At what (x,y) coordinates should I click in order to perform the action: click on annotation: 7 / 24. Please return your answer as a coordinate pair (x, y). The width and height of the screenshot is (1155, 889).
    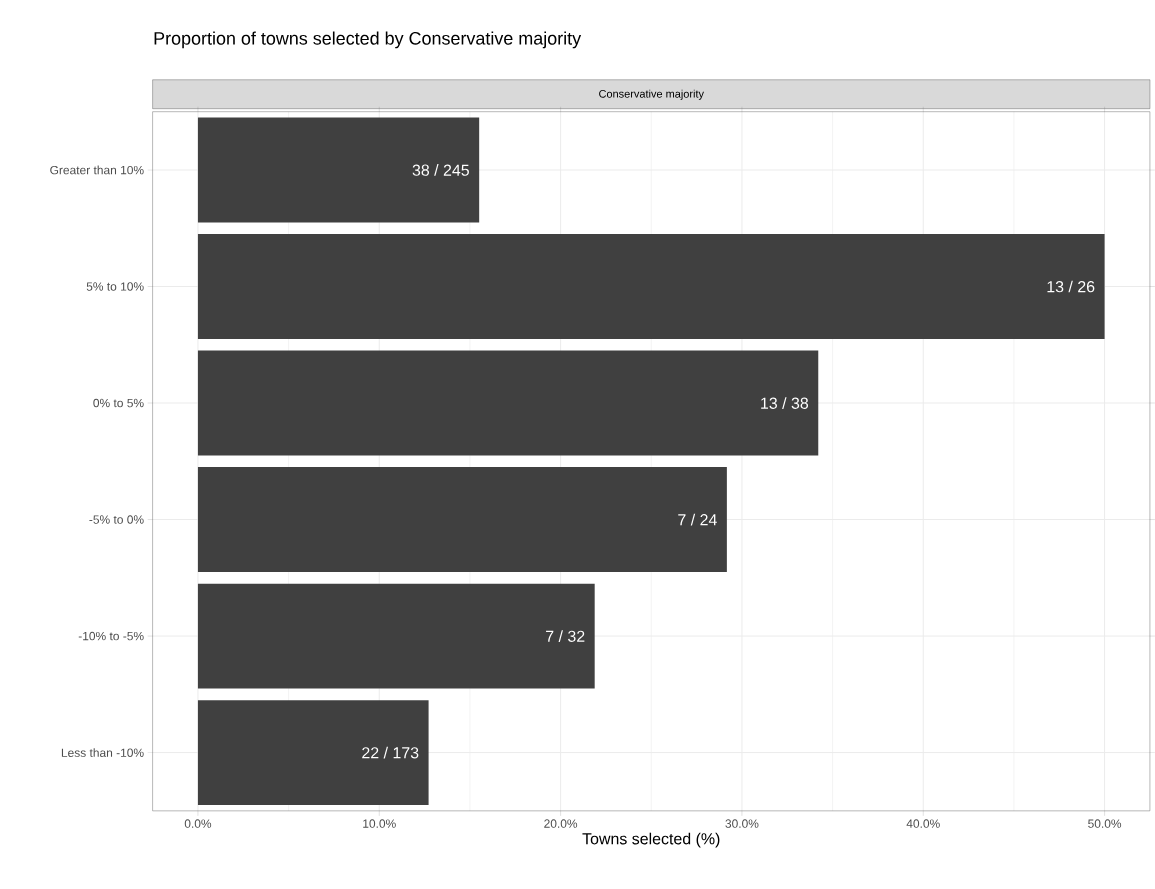
    Looking at the image, I should click on (697, 519).